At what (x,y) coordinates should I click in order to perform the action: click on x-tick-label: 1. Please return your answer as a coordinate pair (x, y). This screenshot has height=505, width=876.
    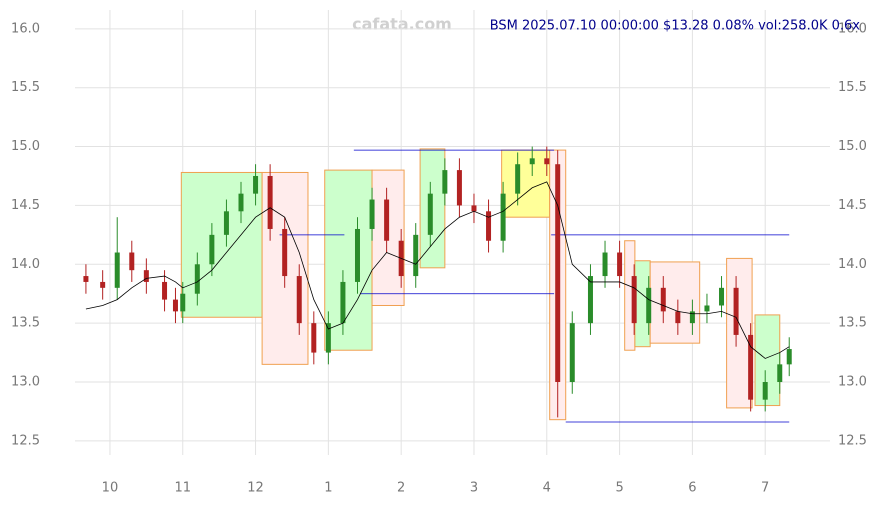
    Looking at the image, I should click on (328, 488).